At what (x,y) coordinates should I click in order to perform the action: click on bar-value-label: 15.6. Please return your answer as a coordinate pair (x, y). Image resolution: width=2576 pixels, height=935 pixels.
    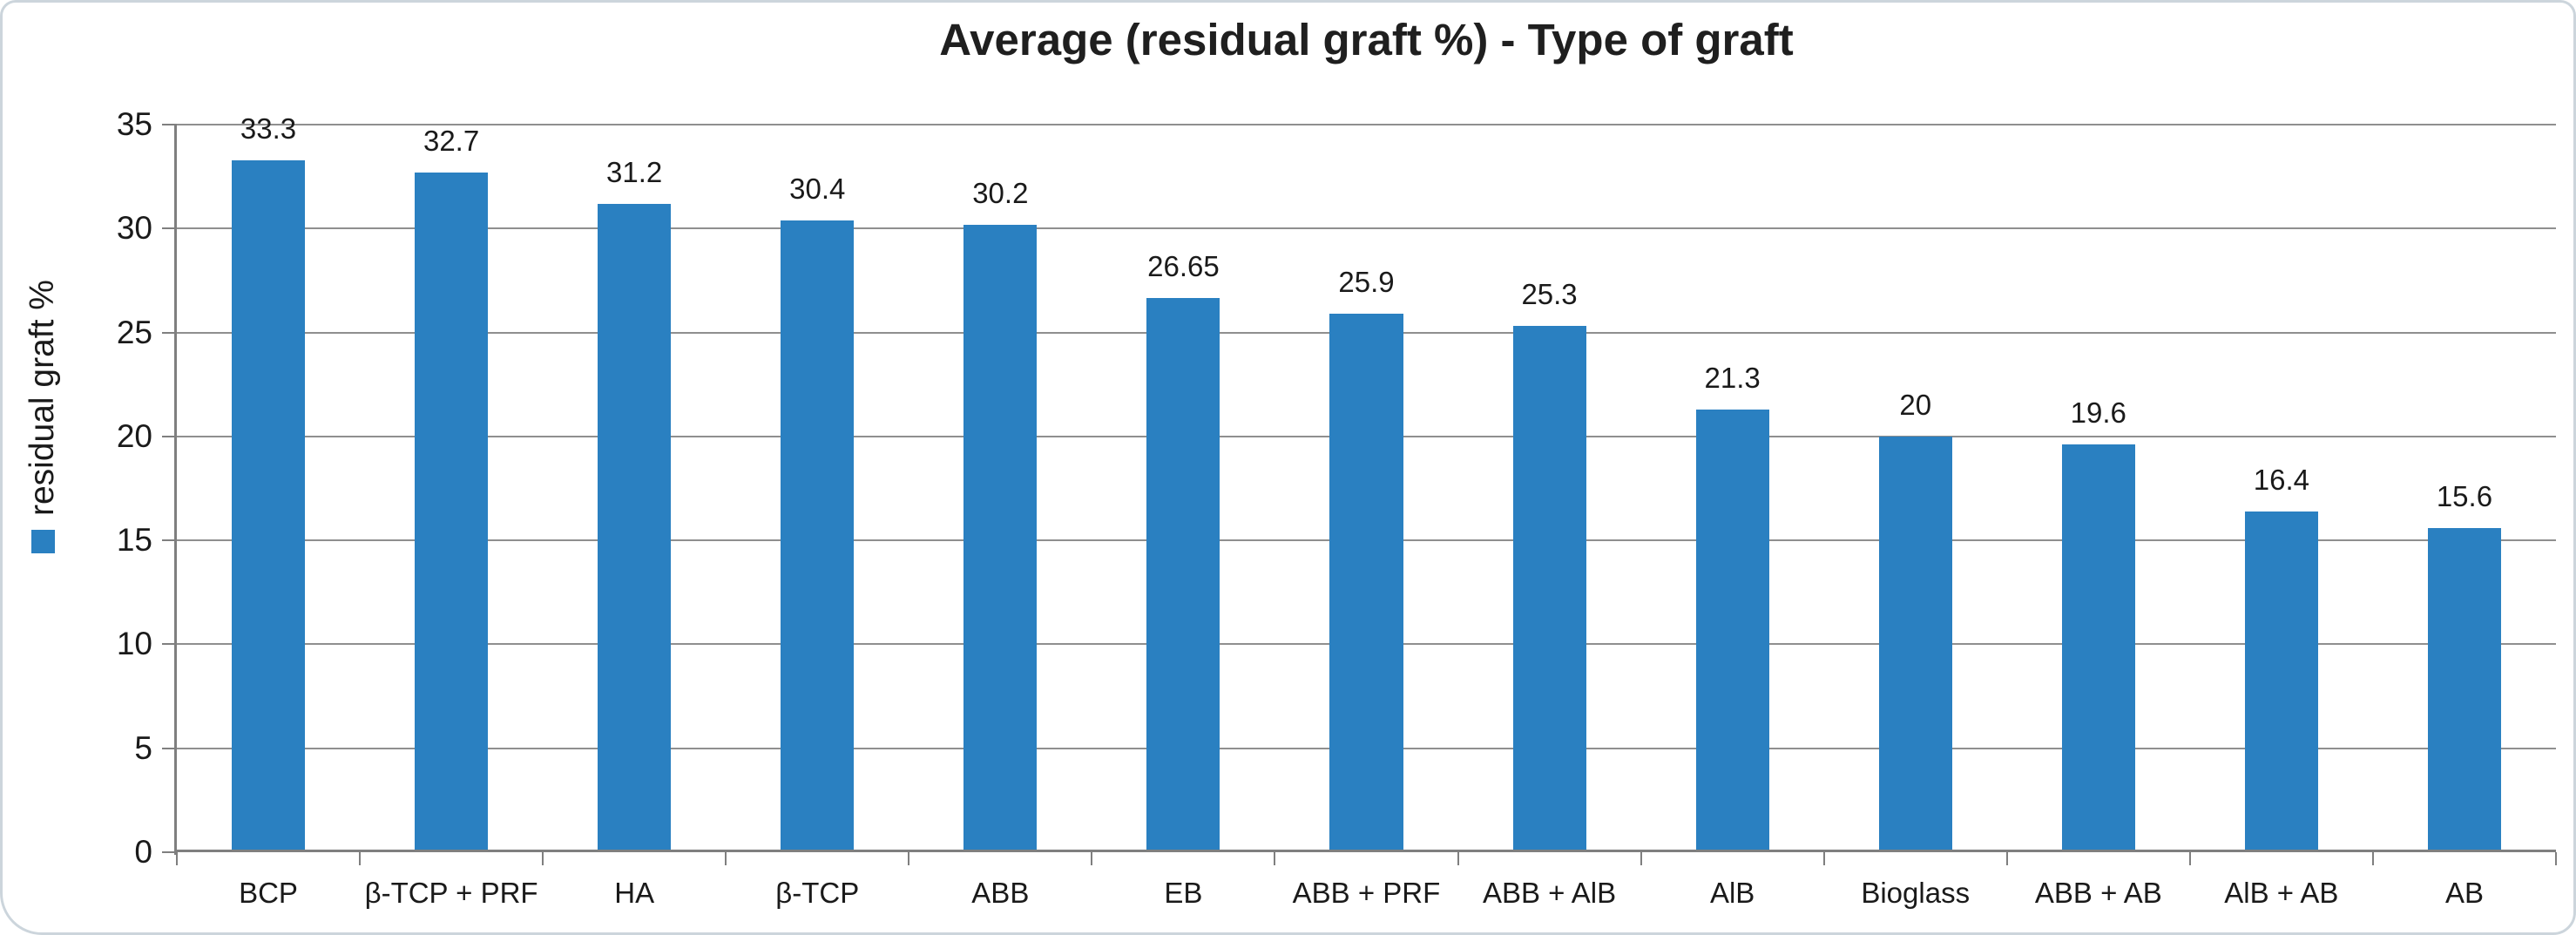
    Looking at the image, I should click on (2464, 496).